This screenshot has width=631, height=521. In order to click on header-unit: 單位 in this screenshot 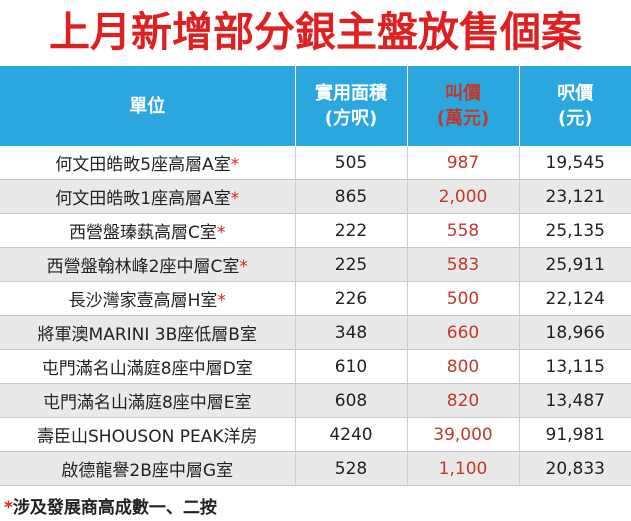, I will do `click(148, 106)`.